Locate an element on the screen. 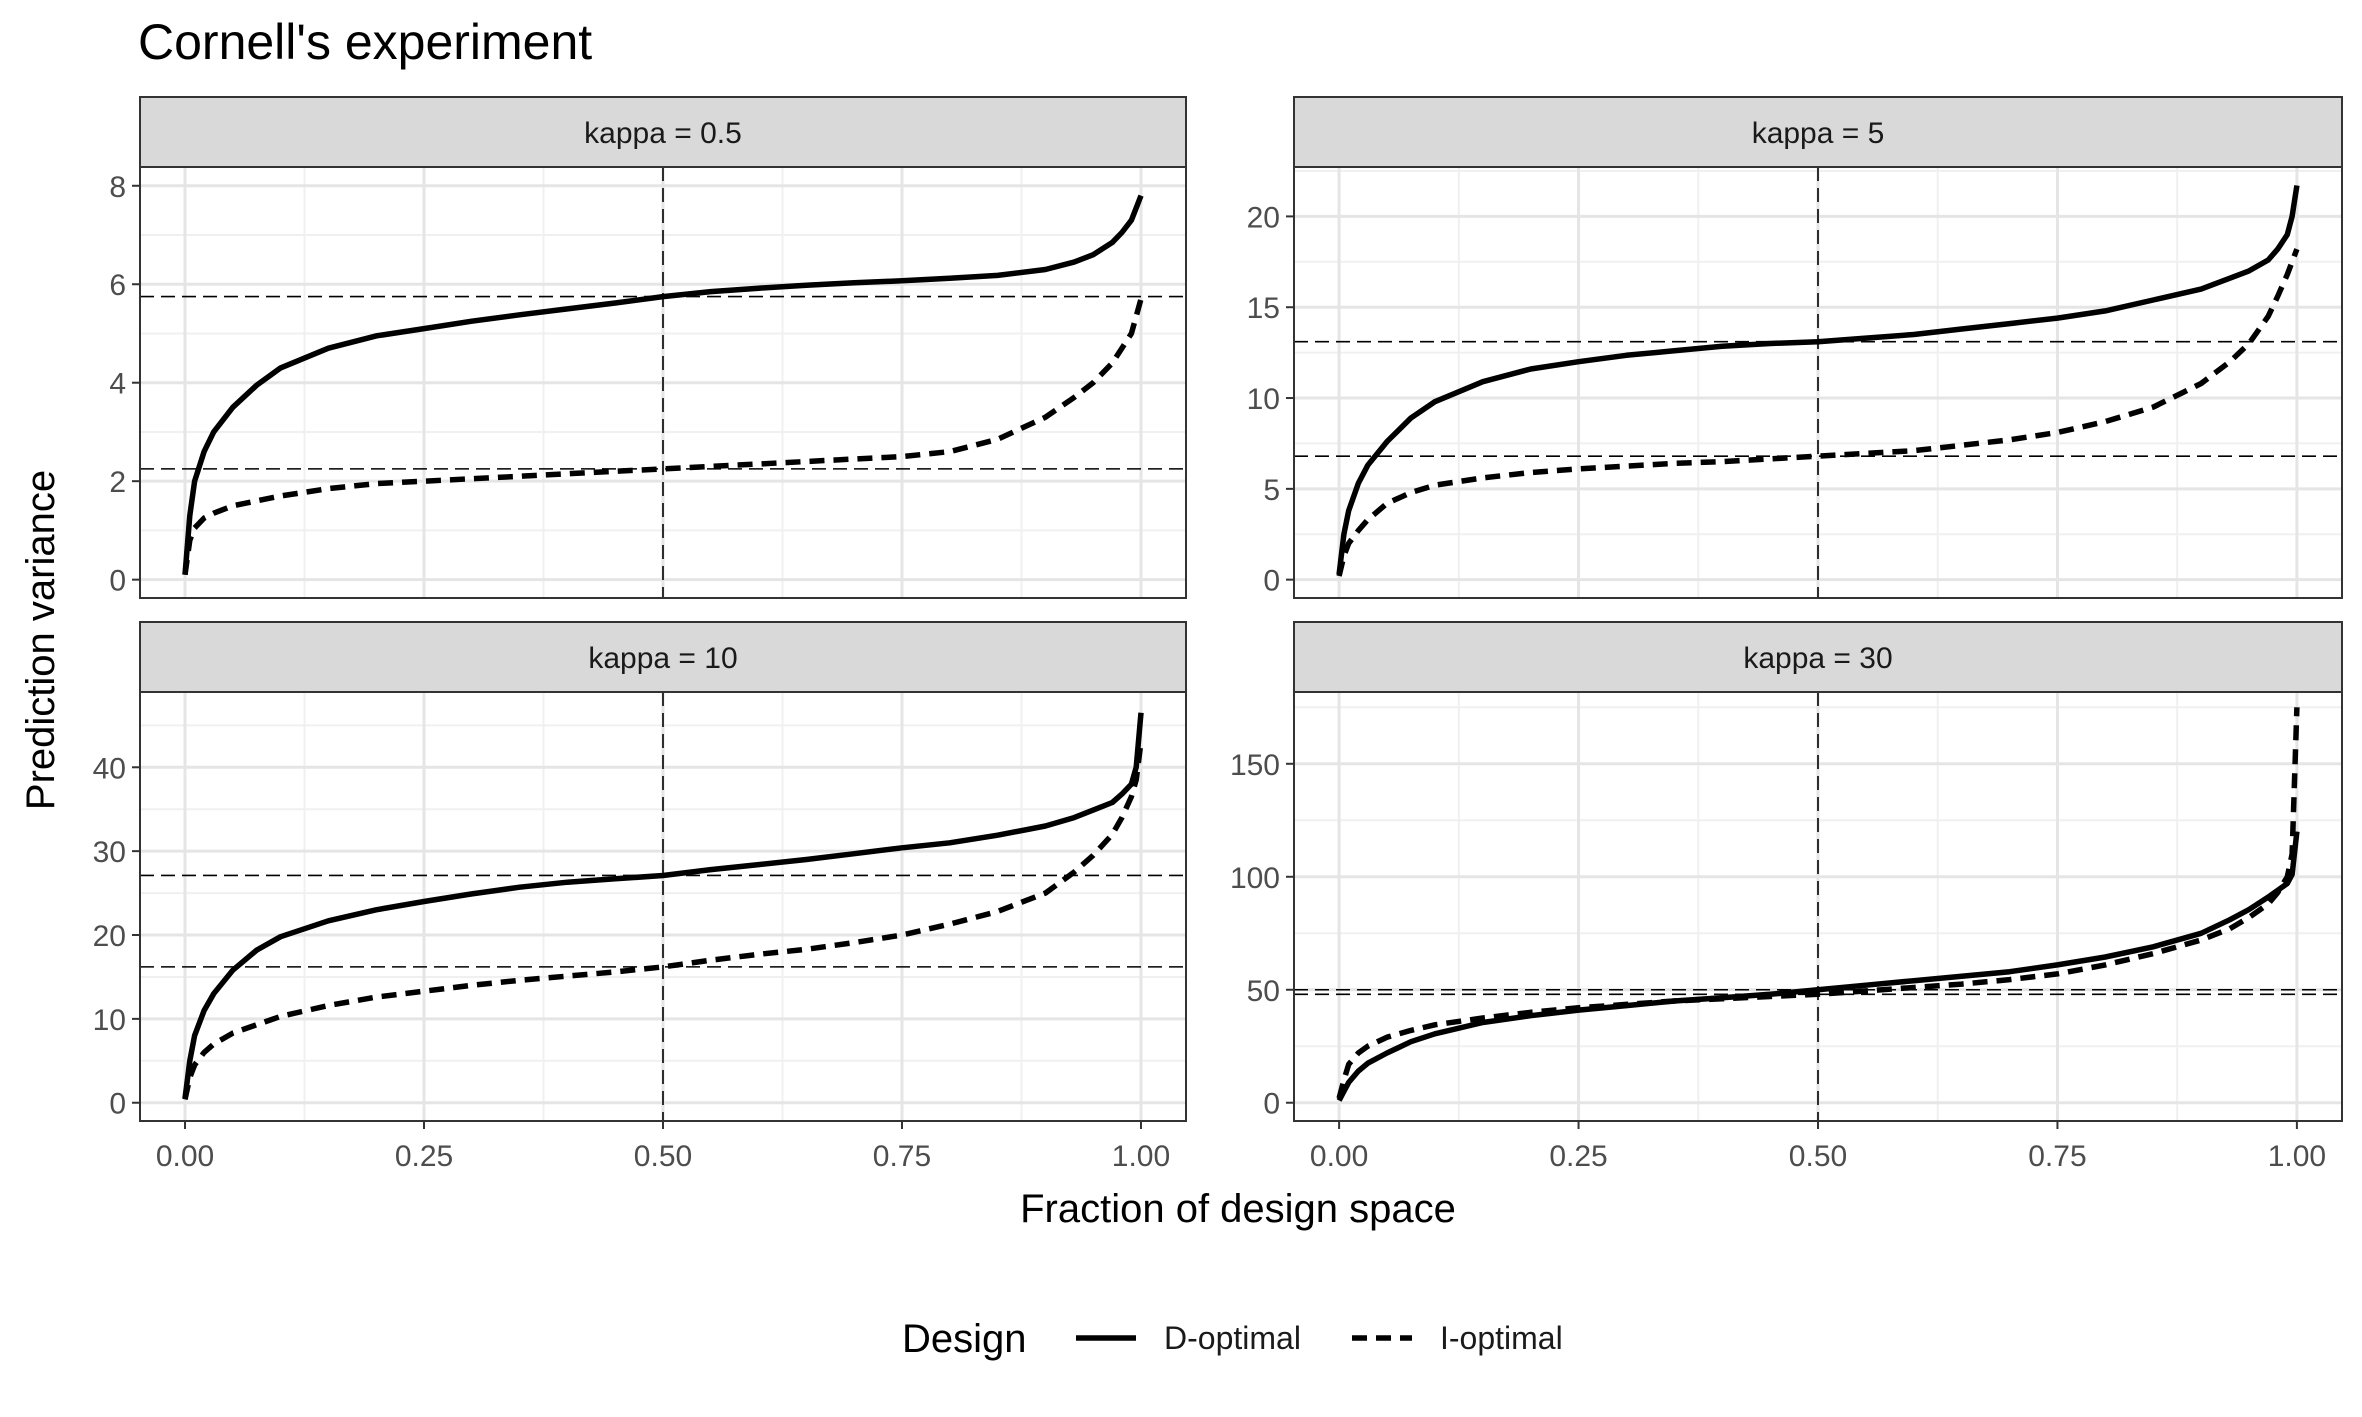 This screenshot has width=2362, height=1417. y-tick-label: 2 is located at coordinates (117, 482).